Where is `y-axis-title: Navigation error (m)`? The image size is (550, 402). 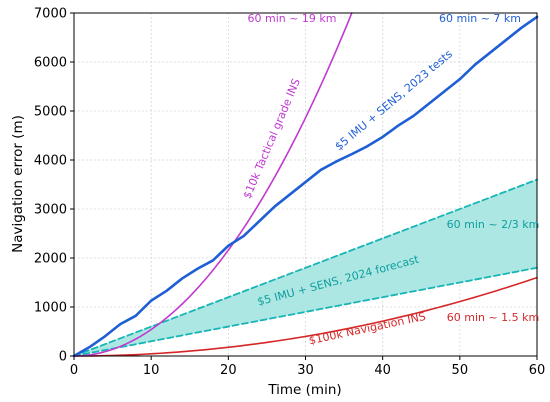 y-axis-title: Navigation error (m) is located at coordinates (18, 184).